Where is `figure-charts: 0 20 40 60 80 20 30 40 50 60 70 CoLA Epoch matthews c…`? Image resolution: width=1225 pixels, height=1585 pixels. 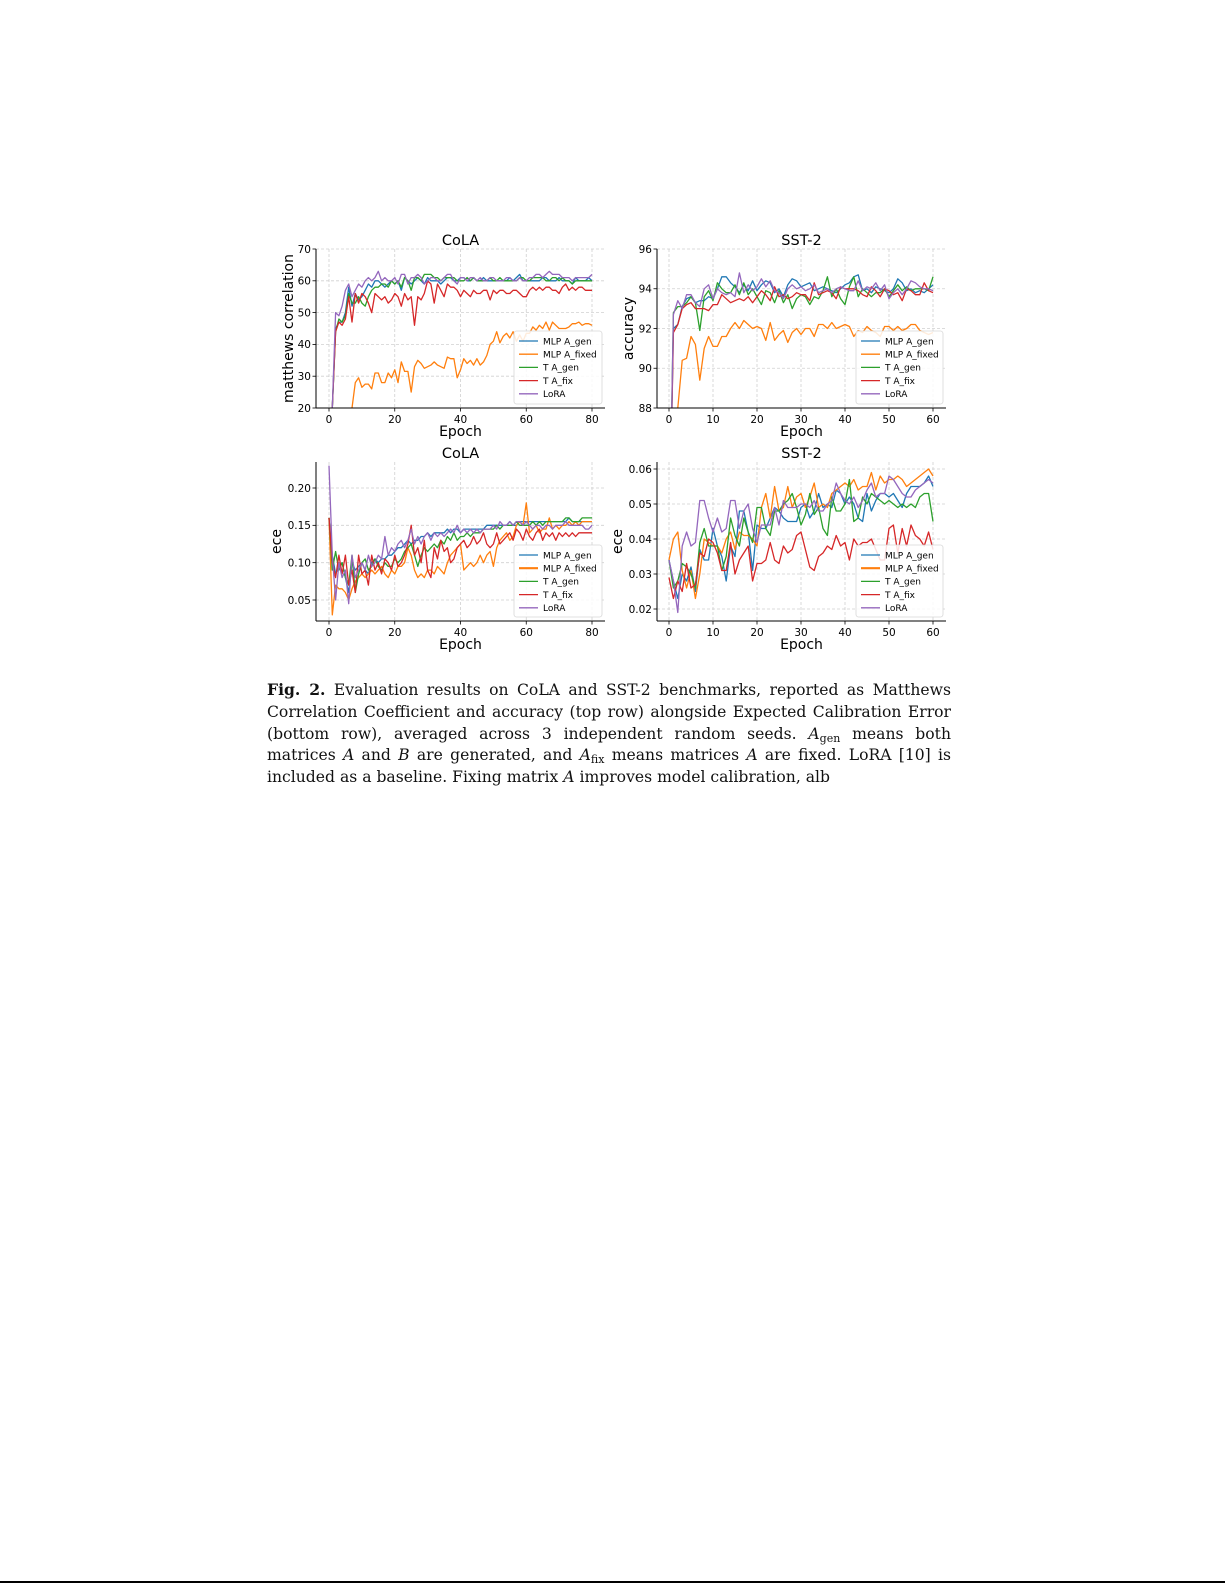
figure-charts: 0 20 40 60 80 20 30 40 50 60 70 CoLA Epoch matthews c… is located at coordinates (607, 443).